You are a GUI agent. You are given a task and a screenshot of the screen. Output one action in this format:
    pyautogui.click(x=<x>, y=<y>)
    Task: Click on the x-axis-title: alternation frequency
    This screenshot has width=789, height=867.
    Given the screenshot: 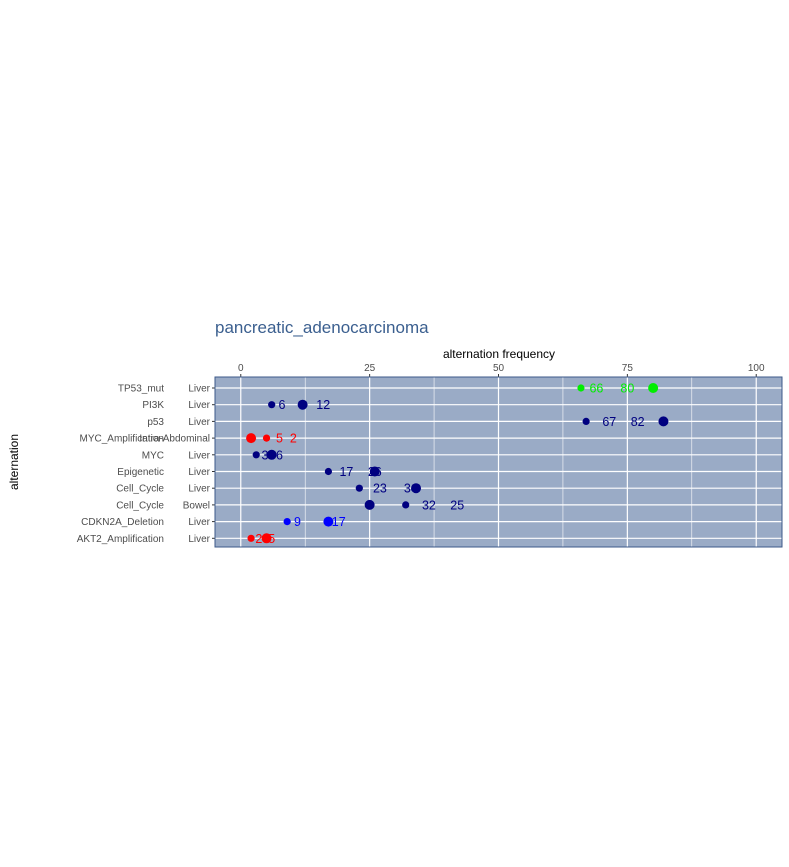 What is the action you would take?
    pyautogui.click(x=499, y=354)
    